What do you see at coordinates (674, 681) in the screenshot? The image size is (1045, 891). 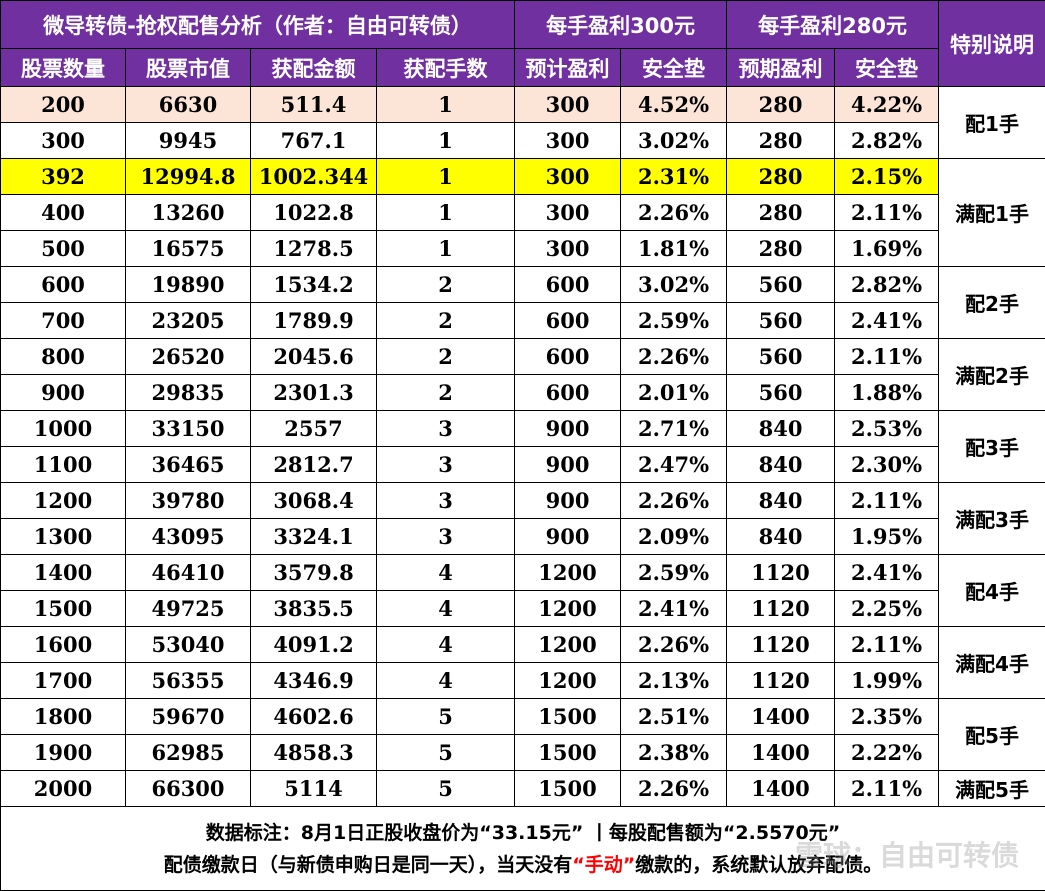 I see `cell-safety-300: 2.13%` at bounding box center [674, 681].